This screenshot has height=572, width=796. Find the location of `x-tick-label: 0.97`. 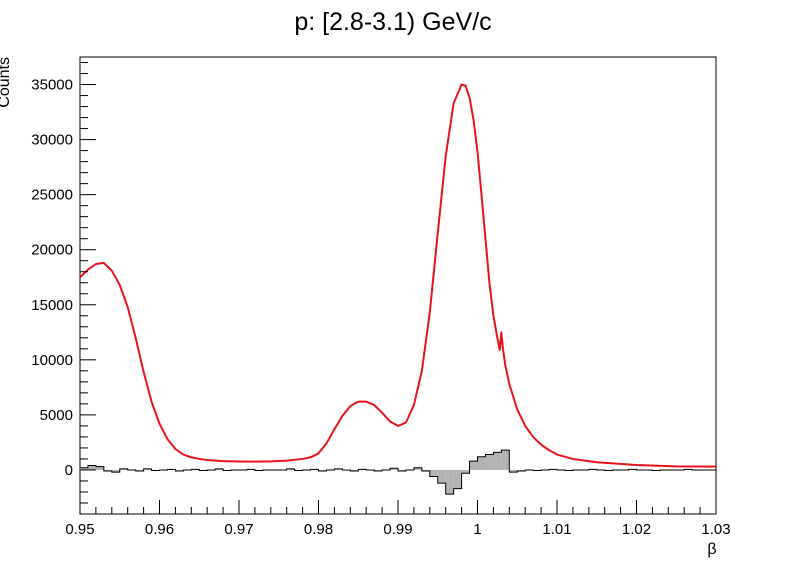

x-tick-label: 0.97 is located at coordinates (238, 529).